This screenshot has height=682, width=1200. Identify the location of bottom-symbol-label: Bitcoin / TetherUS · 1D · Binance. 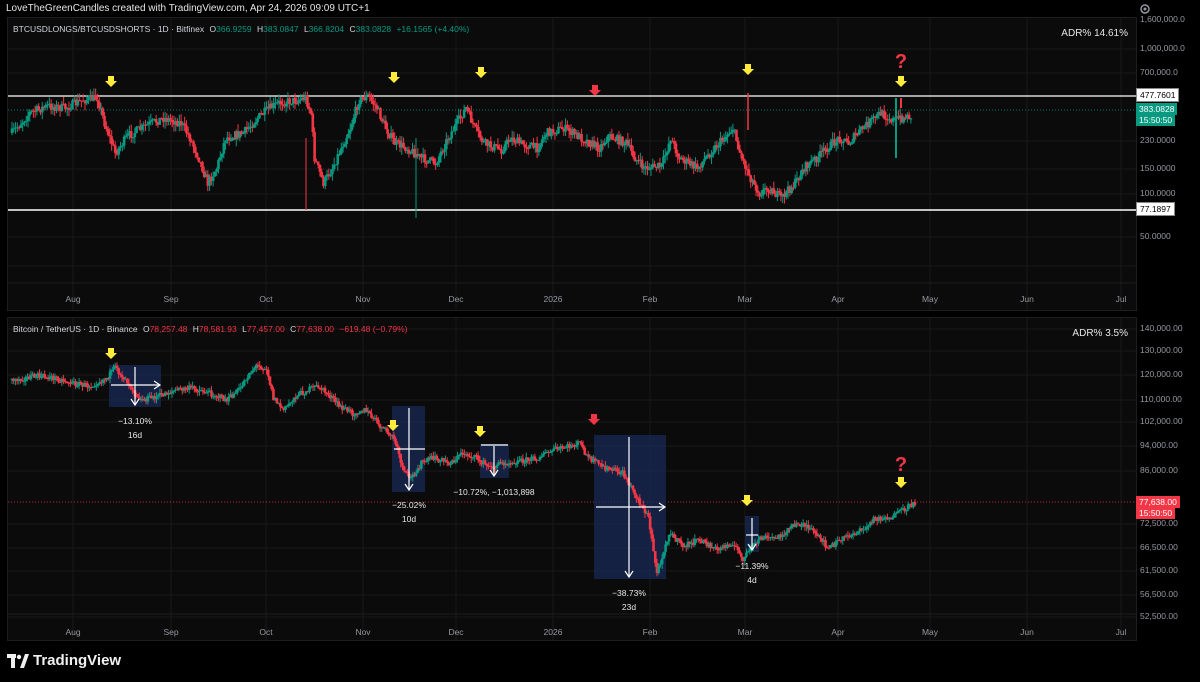
(75, 329).